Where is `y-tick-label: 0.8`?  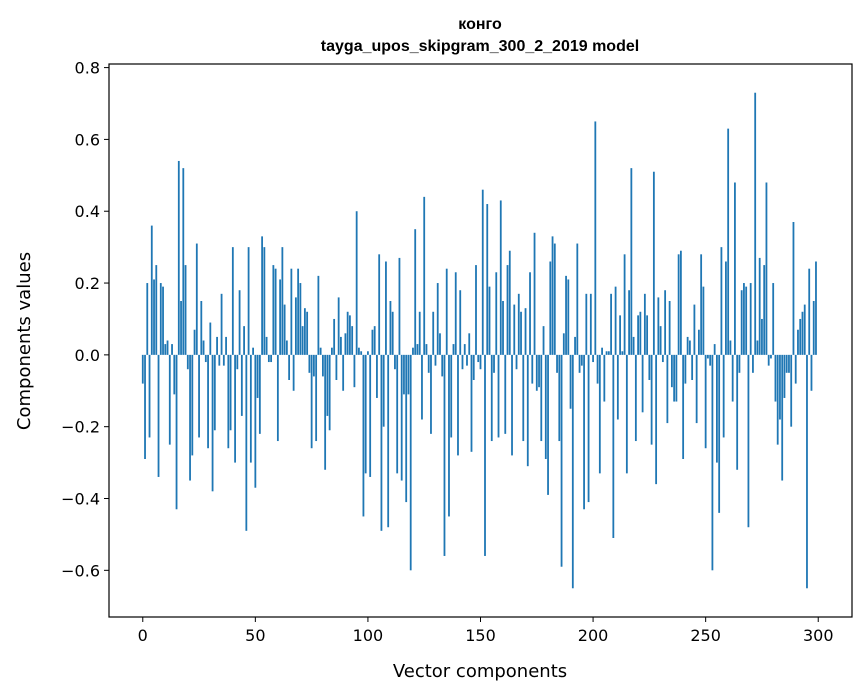
y-tick-label: 0.8 is located at coordinates (87, 68).